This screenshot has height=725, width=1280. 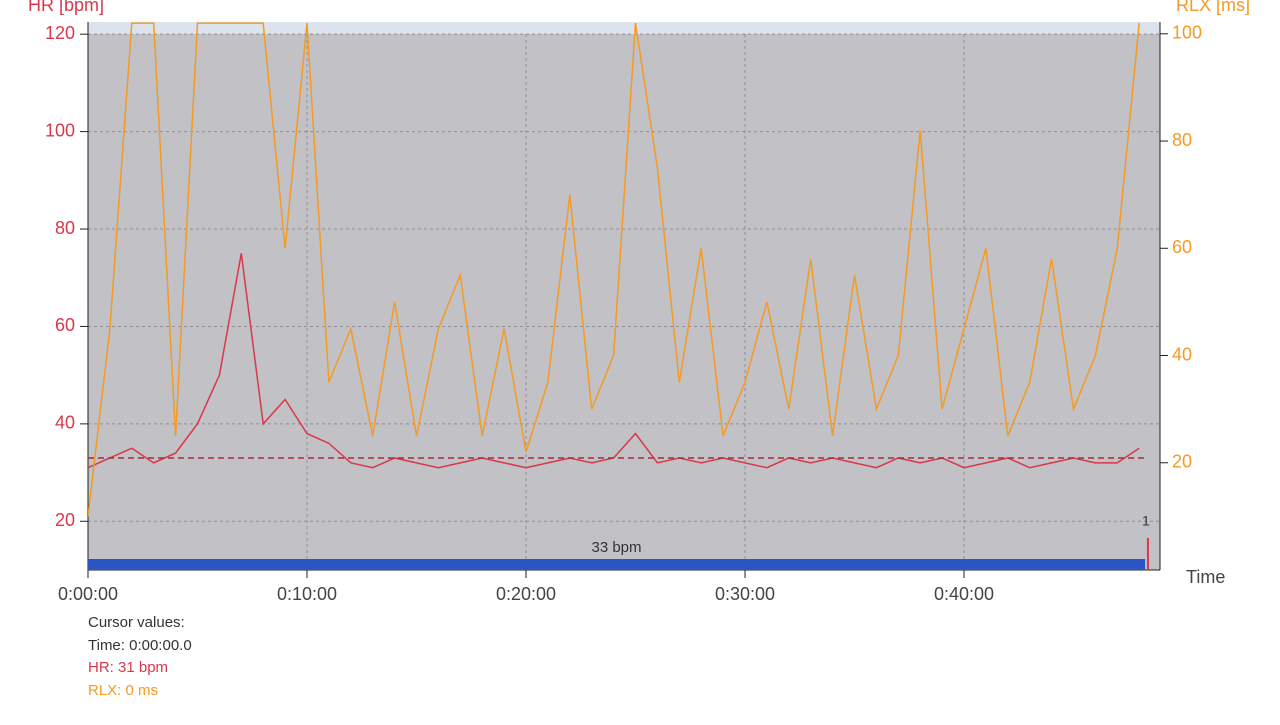 I want to click on x-tick-label: 0:00:00, so click(x=88, y=594).